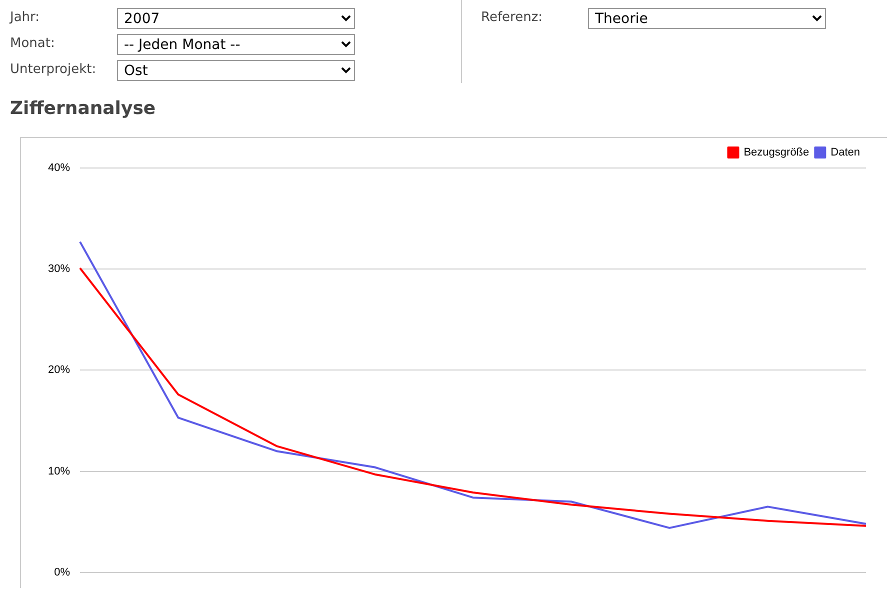 The height and width of the screenshot is (589, 888). What do you see at coordinates (845, 152) in the screenshot?
I see `legend-label: Daten` at bounding box center [845, 152].